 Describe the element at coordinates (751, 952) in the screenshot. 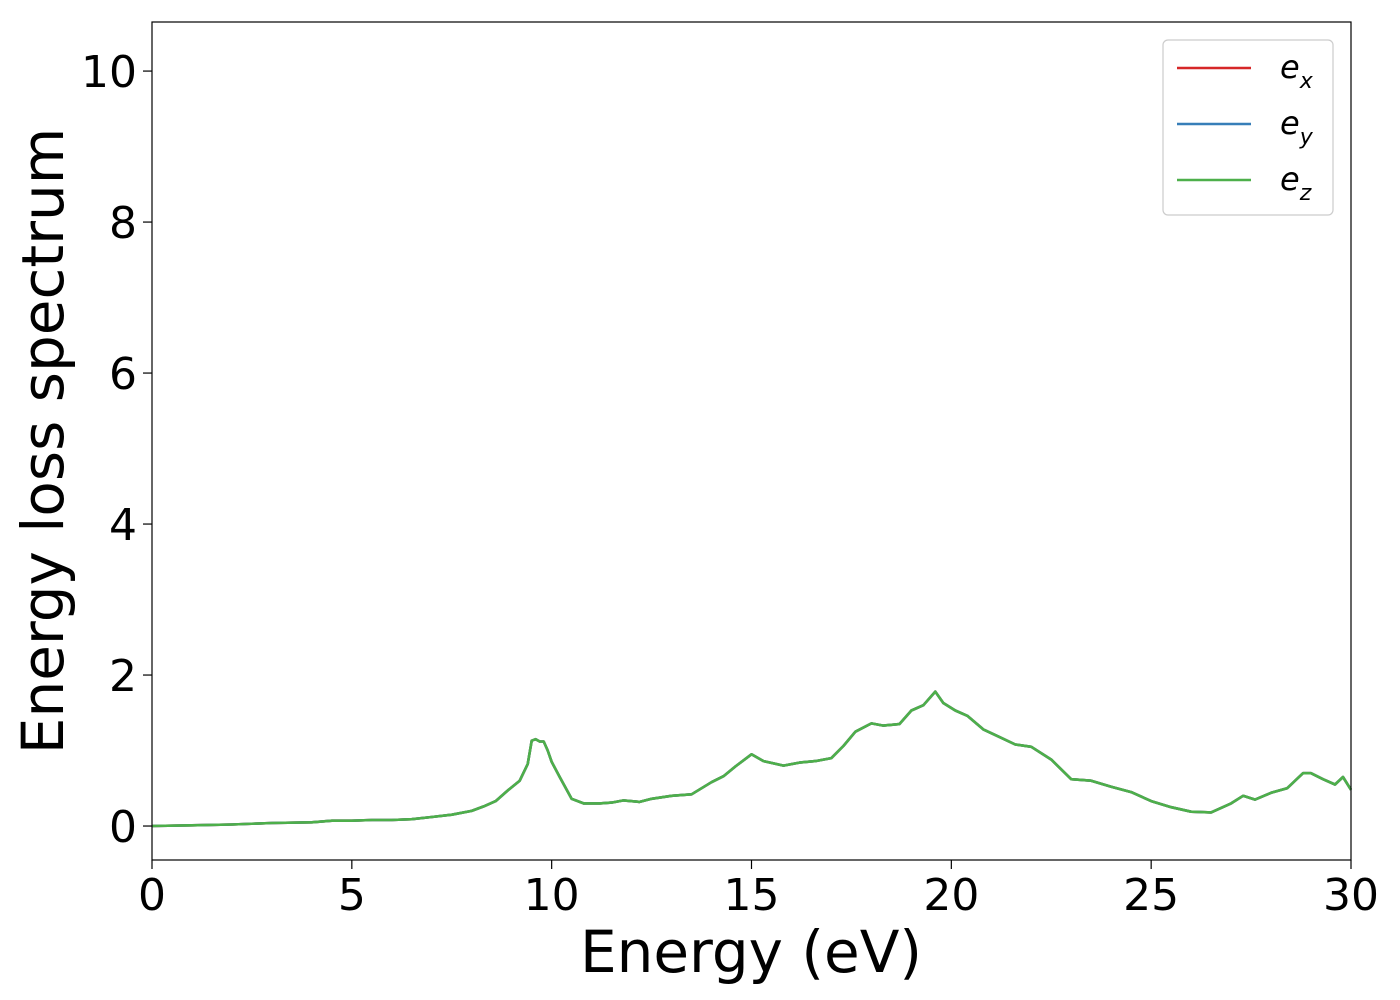

I see `x-axis-label: Energy (eV)` at that location.